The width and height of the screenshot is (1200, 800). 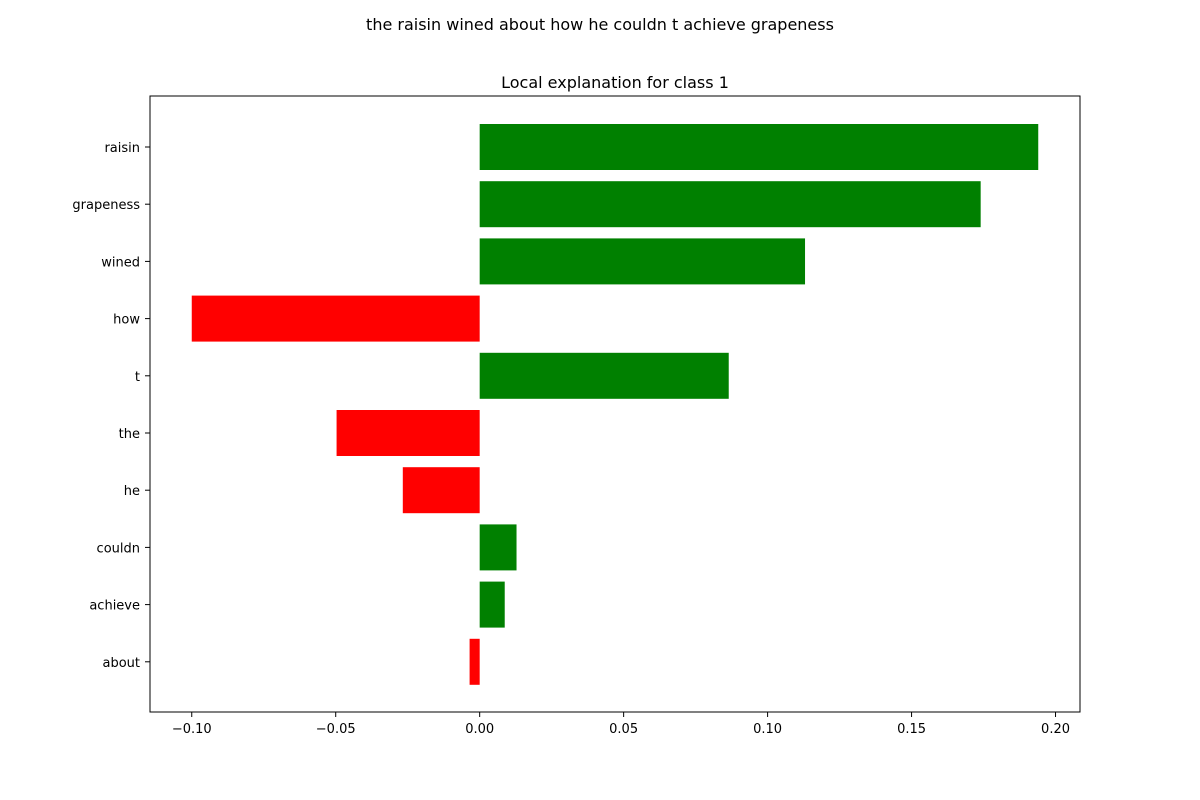 I want to click on bar-couldn, so click(x=498, y=547).